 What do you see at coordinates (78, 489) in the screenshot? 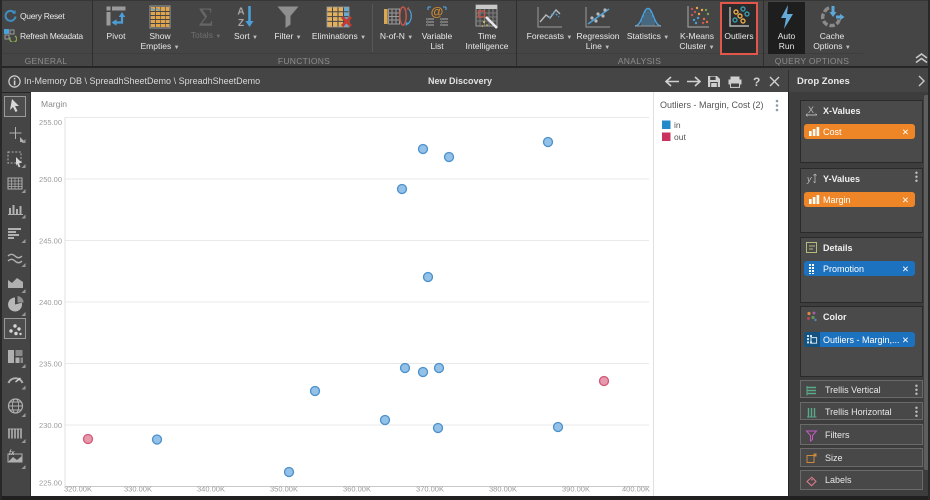
I see `svg-text: 320.00K` at bounding box center [78, 489].